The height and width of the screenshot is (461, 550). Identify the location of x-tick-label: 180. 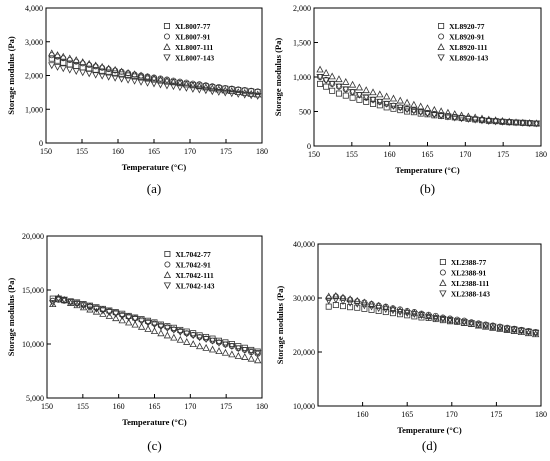
(262, 151).